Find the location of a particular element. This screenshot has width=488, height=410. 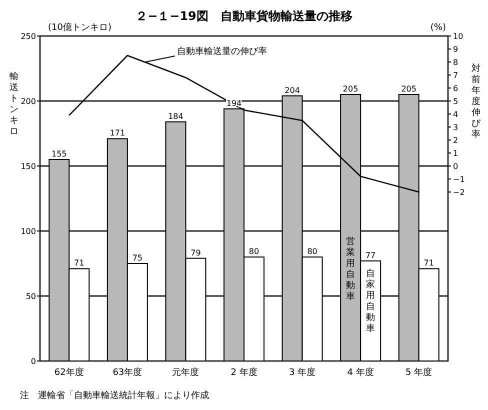

y2-tick-label: 5 is located at coordinates (455, 101).